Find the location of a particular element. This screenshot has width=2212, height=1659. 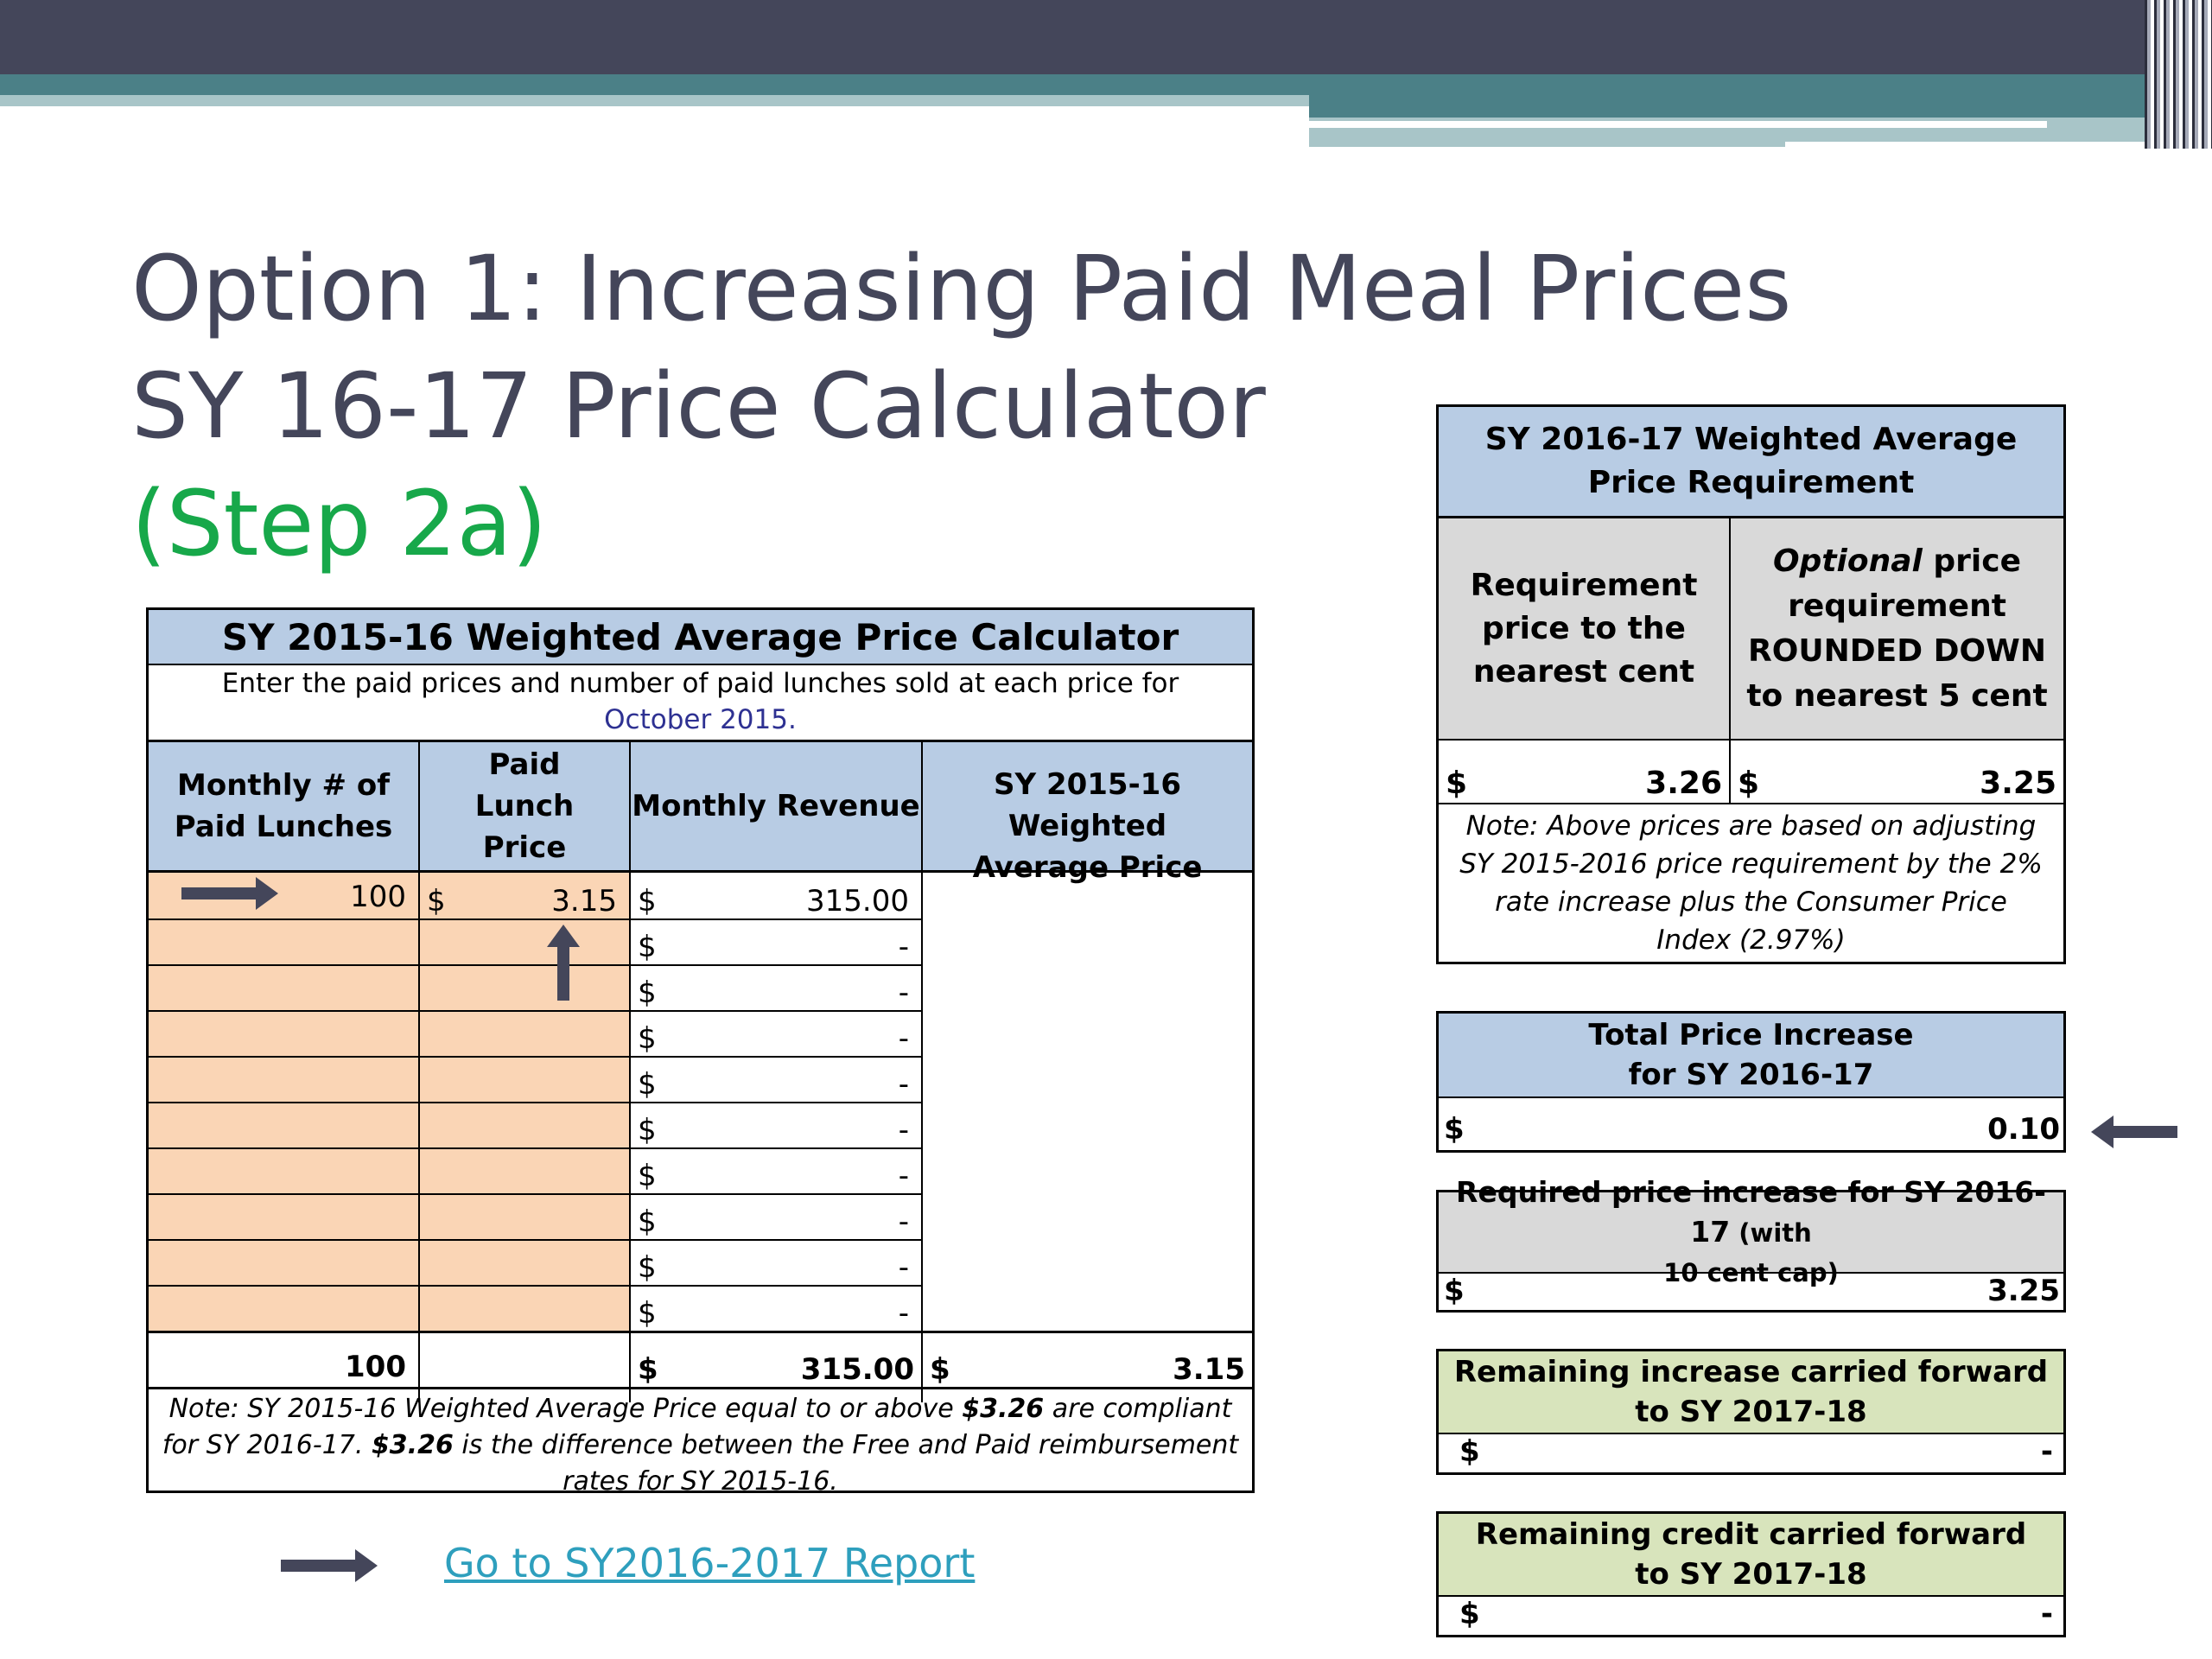

total-increase-title-2: for SY 2016-17 is located at coordinates (1751, 1075).